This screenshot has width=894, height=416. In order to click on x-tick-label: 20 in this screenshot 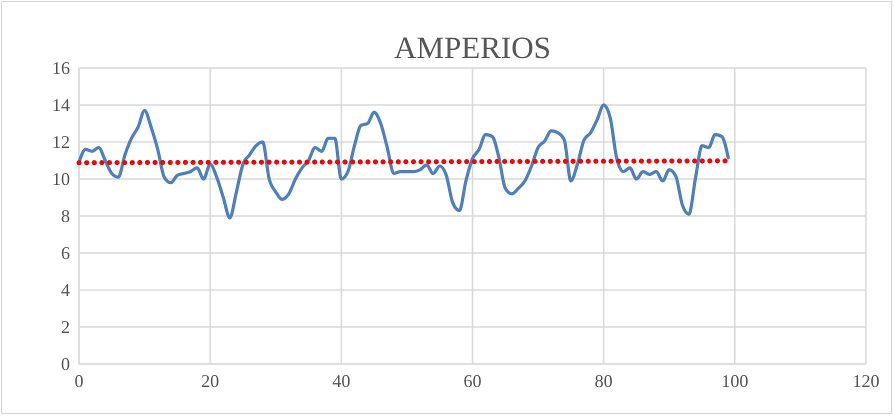, I will do `click(210, 380)`.